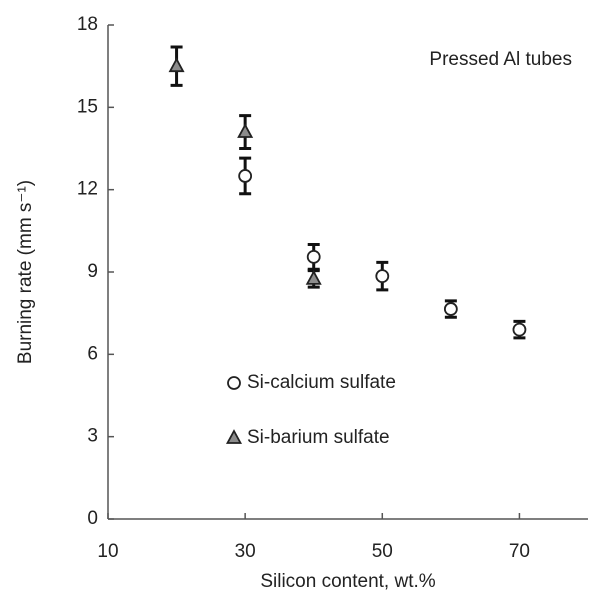 The height and width of the screenshot is (601, 590). Describe the element at coordinates (347, 581) in the screenshot. I see `x-axis-label: Silicon content, wt.%` at that location.